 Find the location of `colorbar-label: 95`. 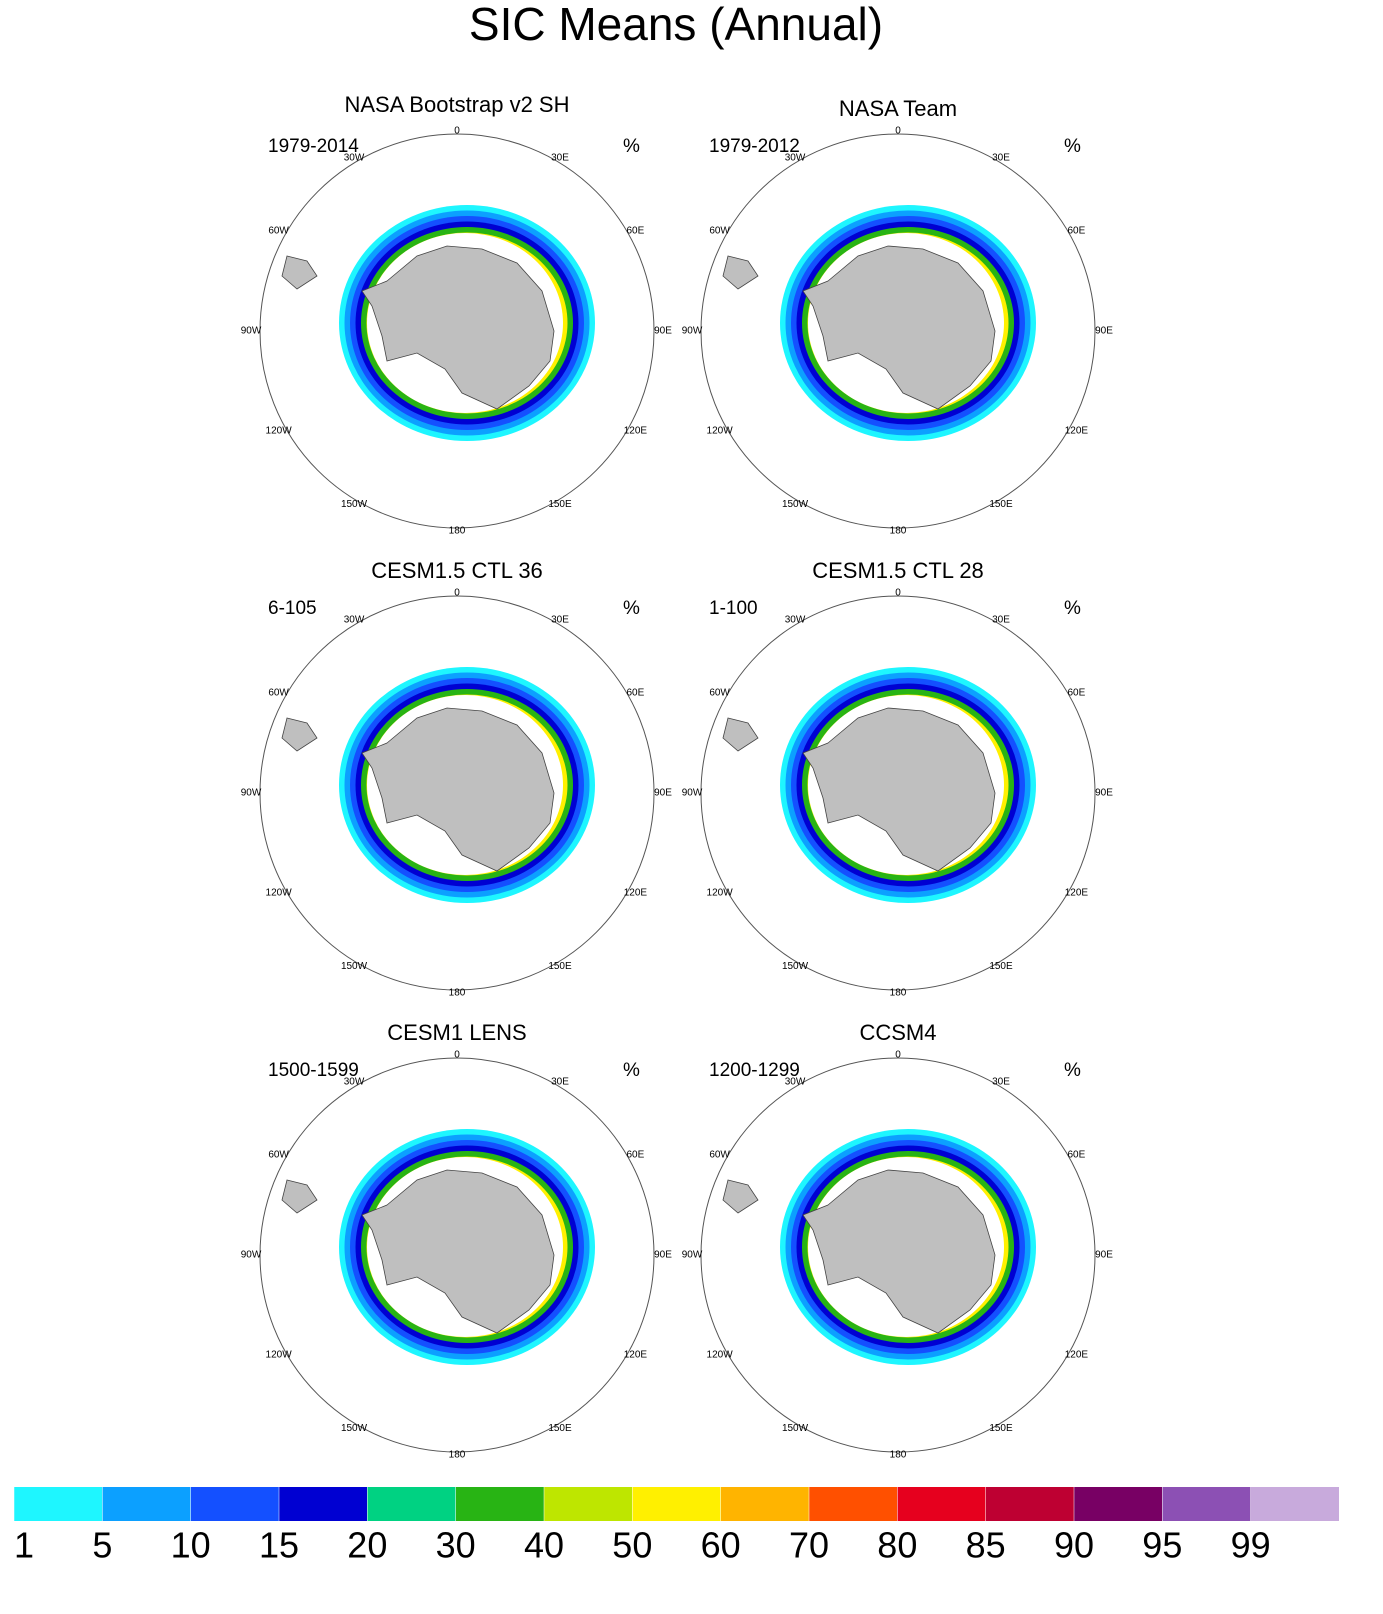

colorbar-label: 95 is located at coordinates (1162, 1545).